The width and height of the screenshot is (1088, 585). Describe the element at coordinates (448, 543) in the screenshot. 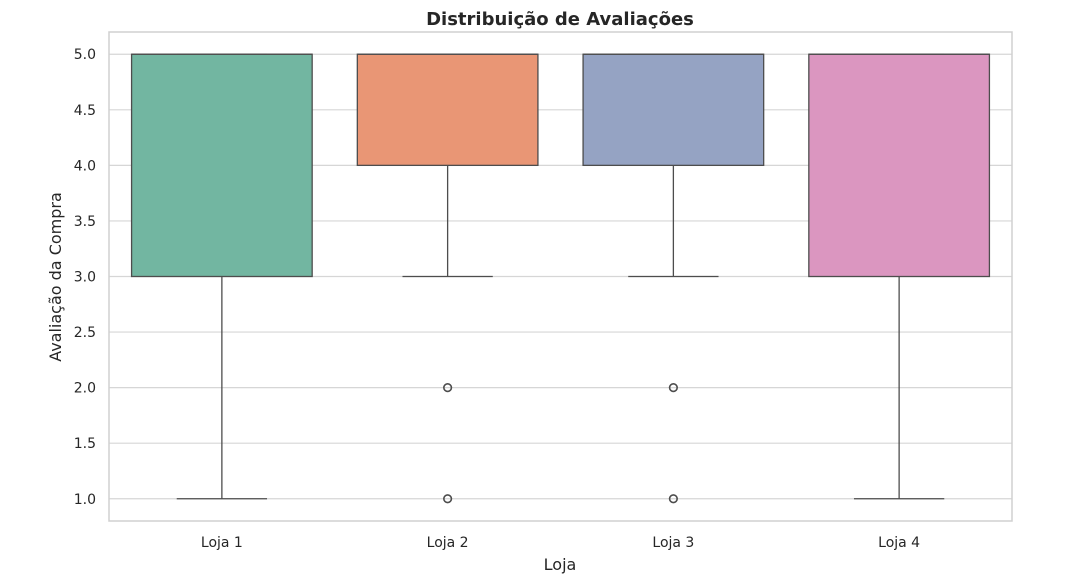

I see `x-tick-label: Loja 2` at that location.